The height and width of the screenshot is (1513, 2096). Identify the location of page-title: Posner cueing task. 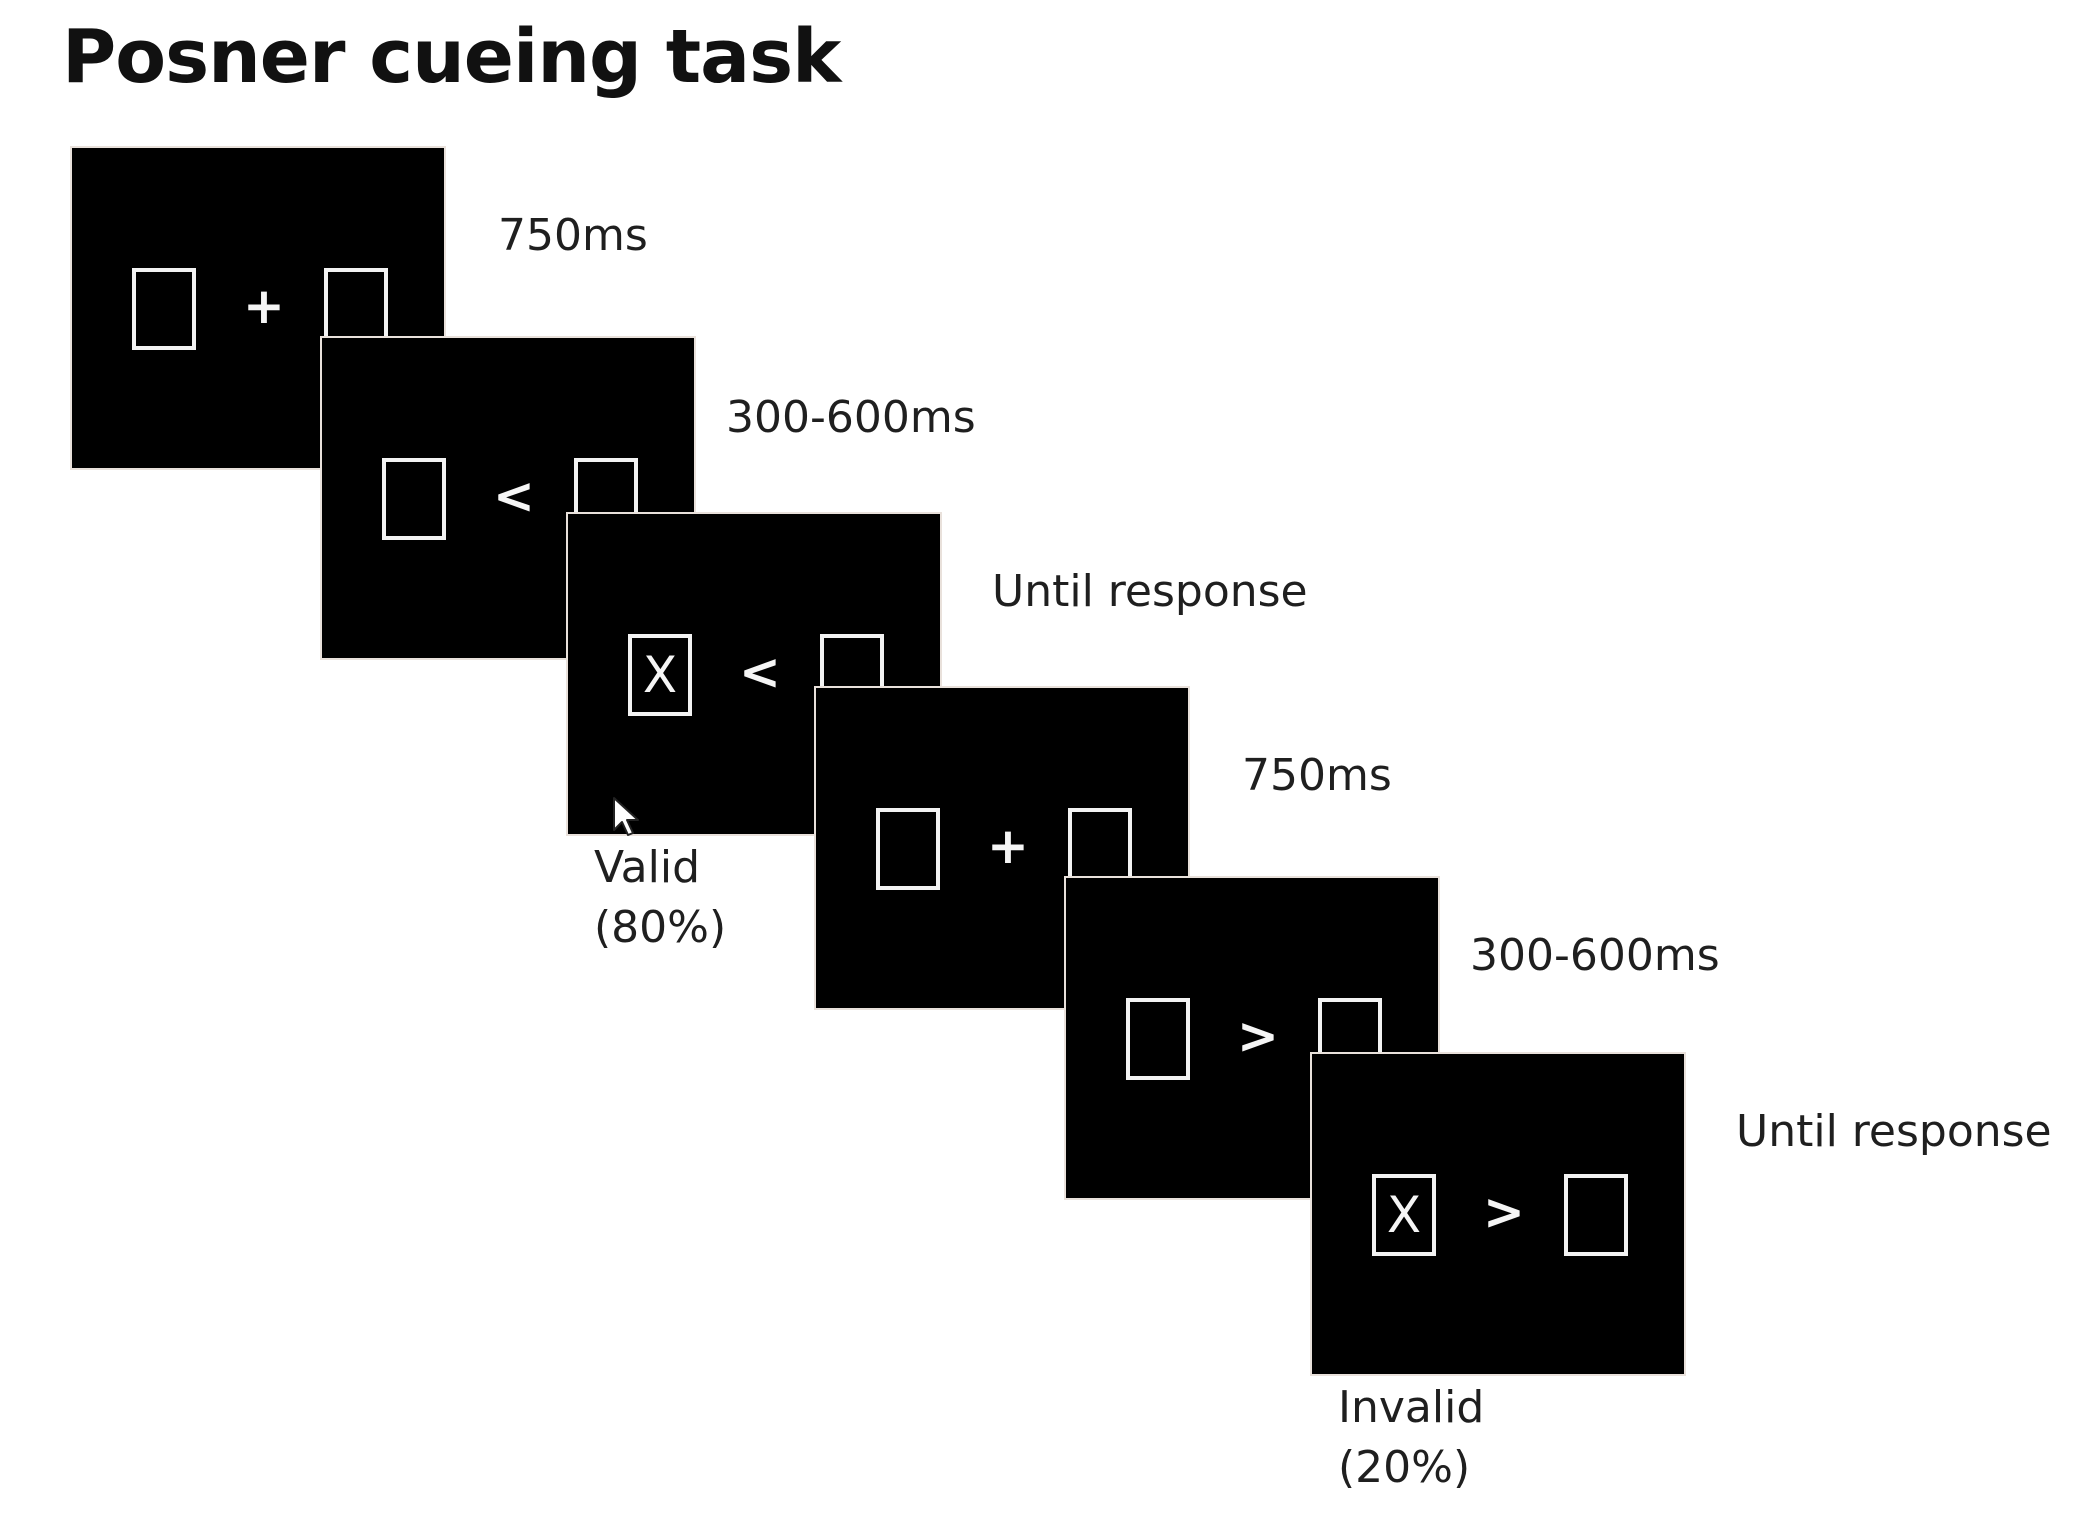
(451, 57).